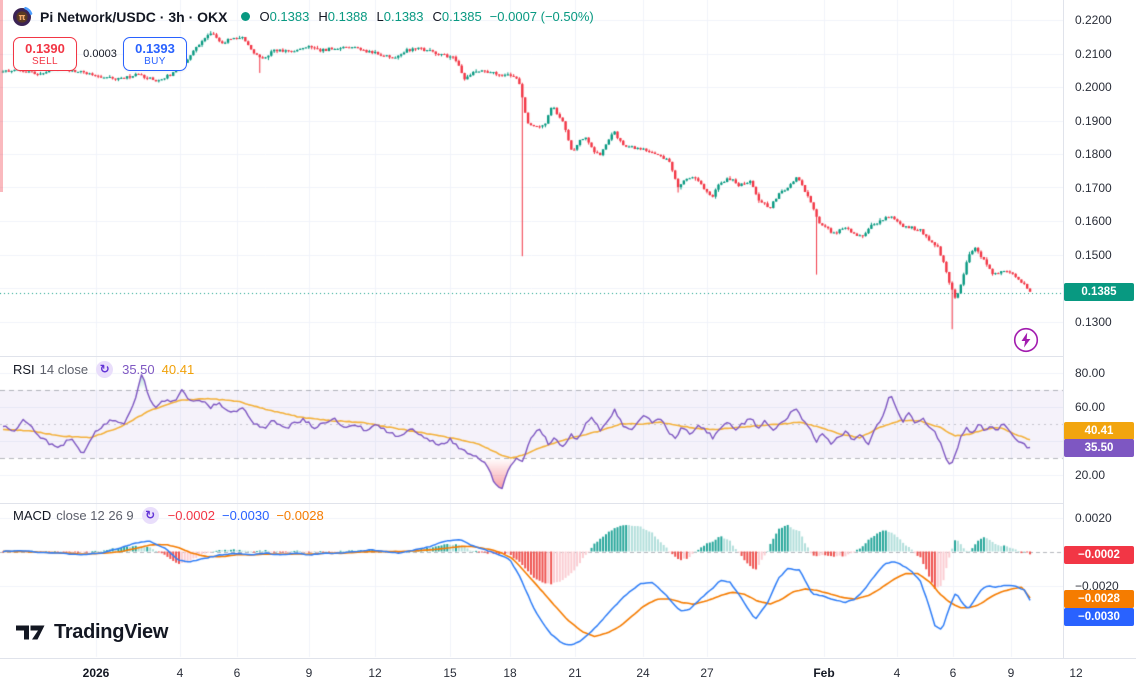 This screenshot has width=1136, height=688. Describe the element at coordinates (568, 503) in the screenshot. I see `pane-separator-macd` at that location.